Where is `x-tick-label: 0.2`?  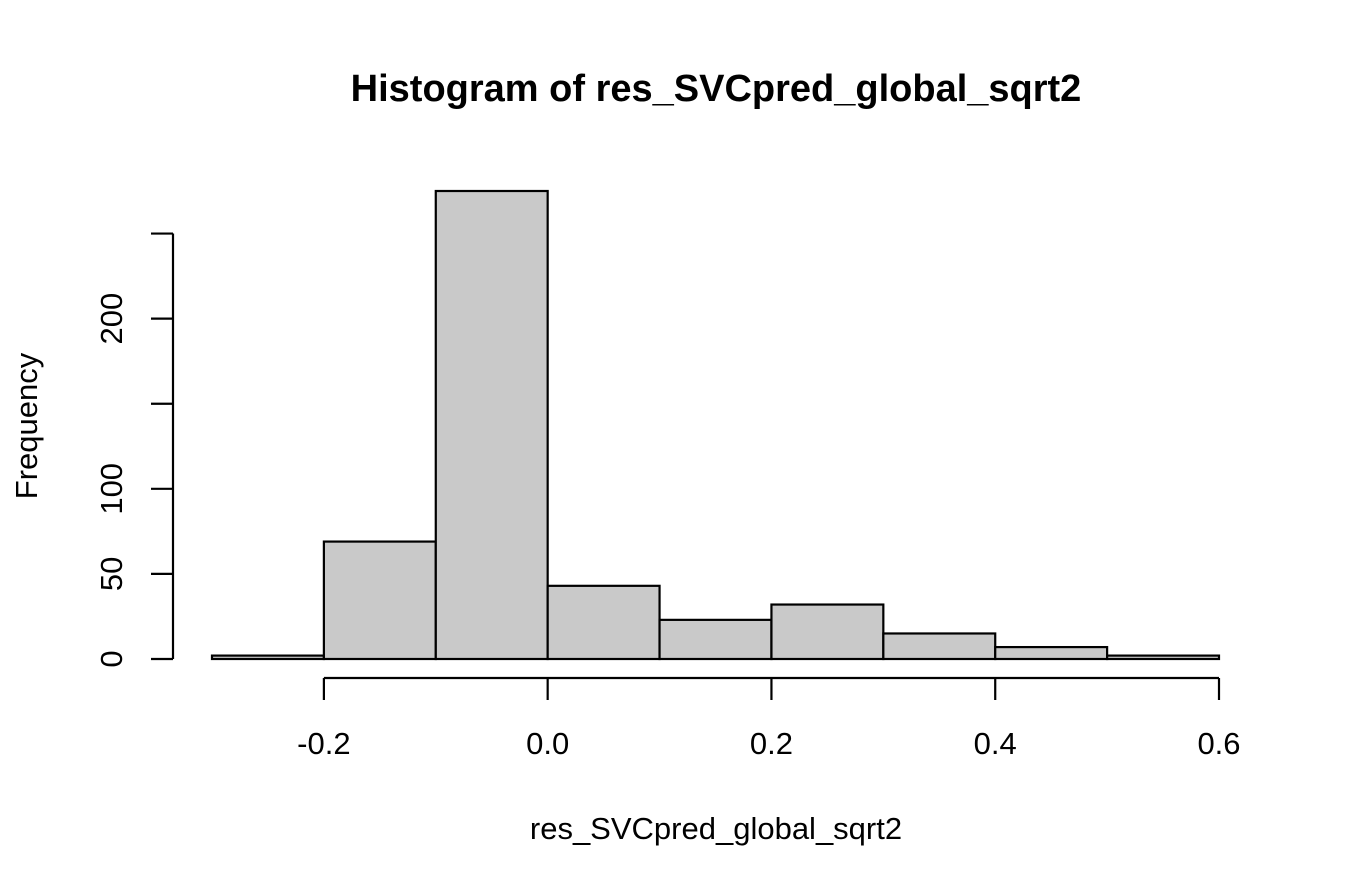
x-tick-label: 0.2 is located at coordinates (771, 743).